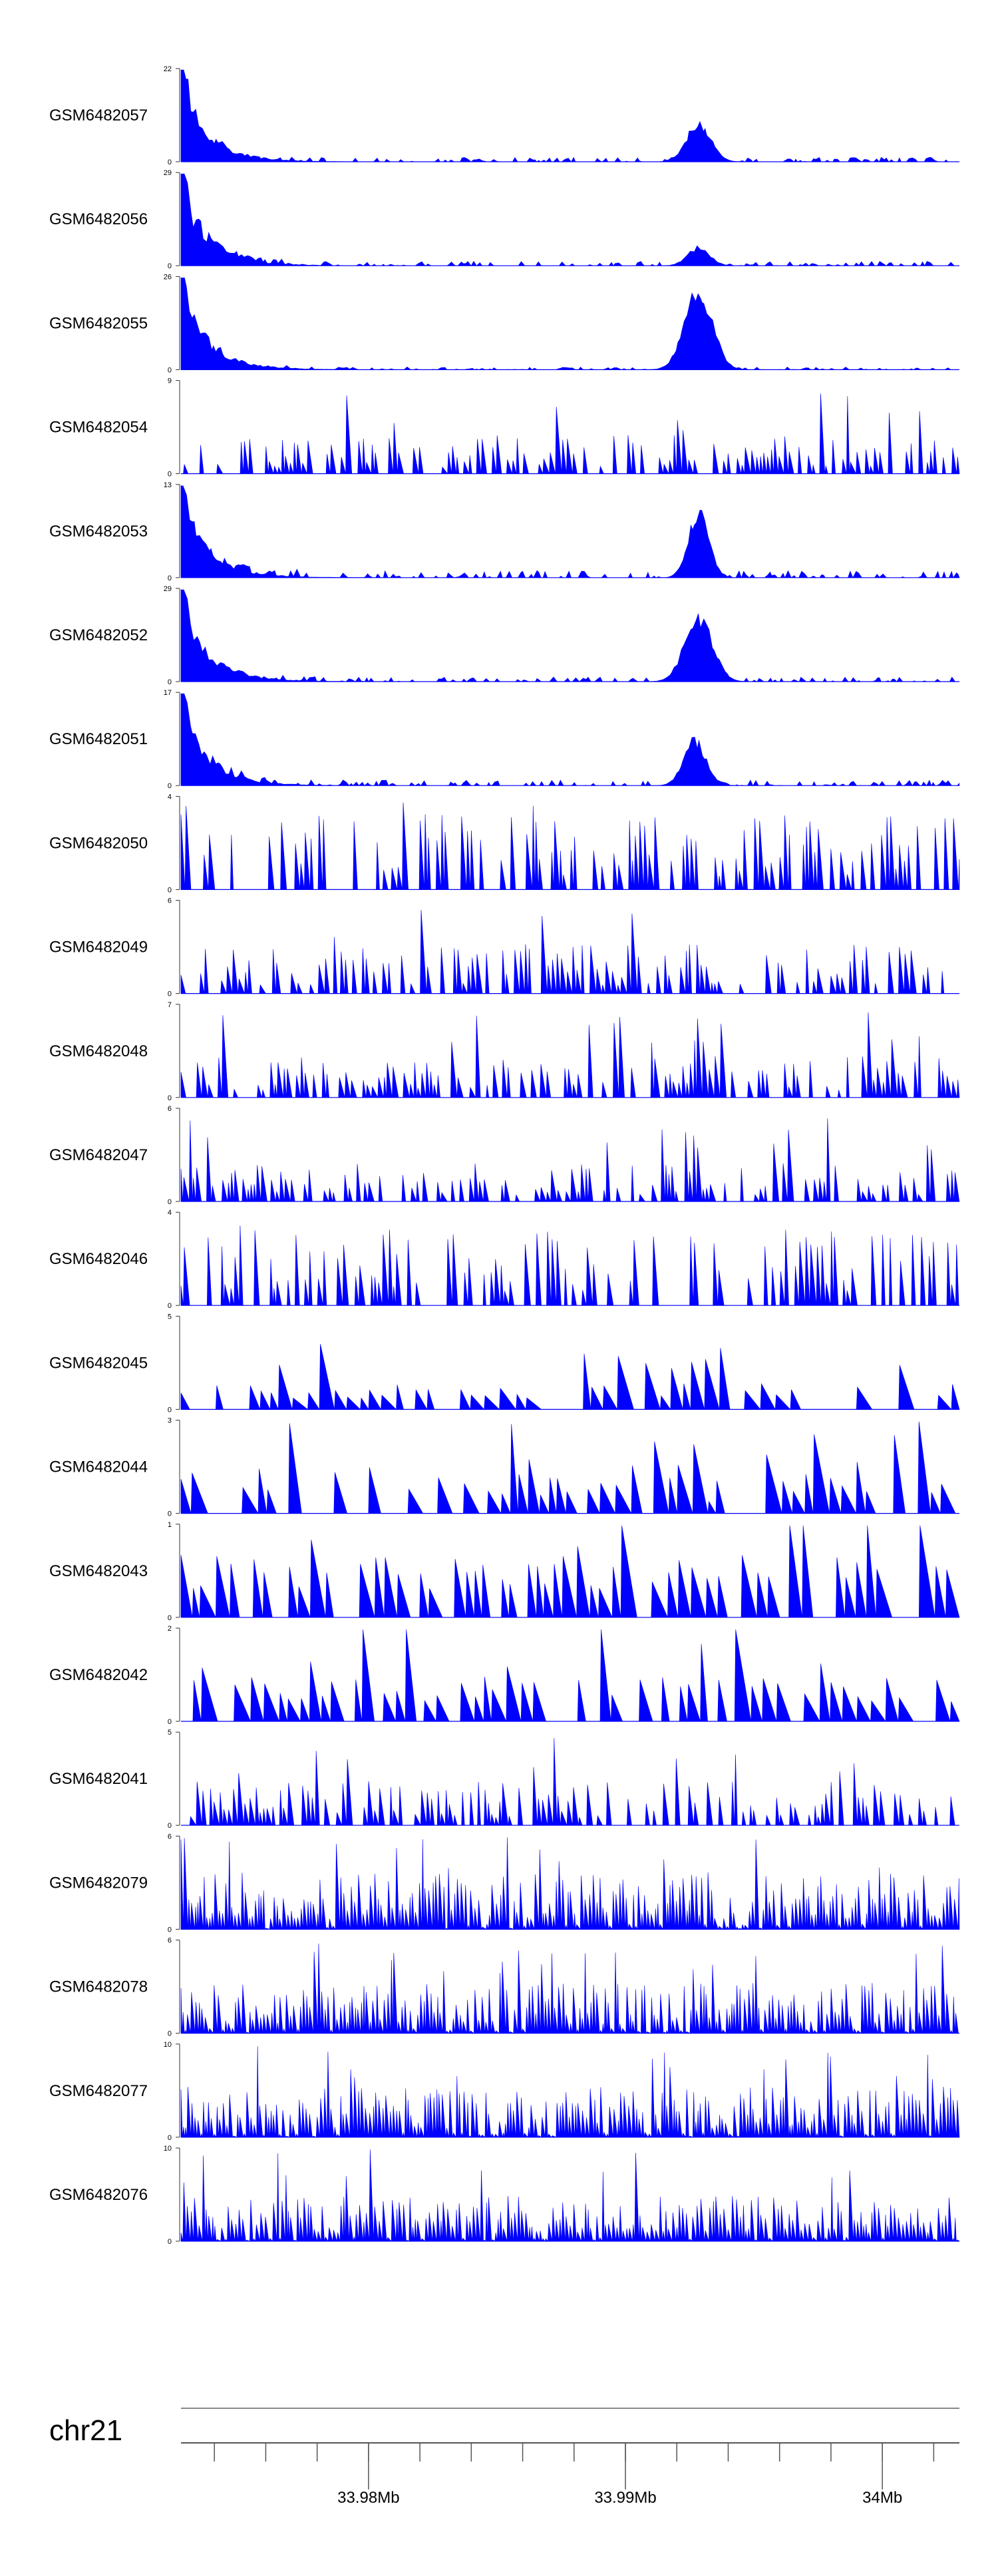  I want to click on track-GSM6482078: GSM6482078 6 0, so click(504, 1987).